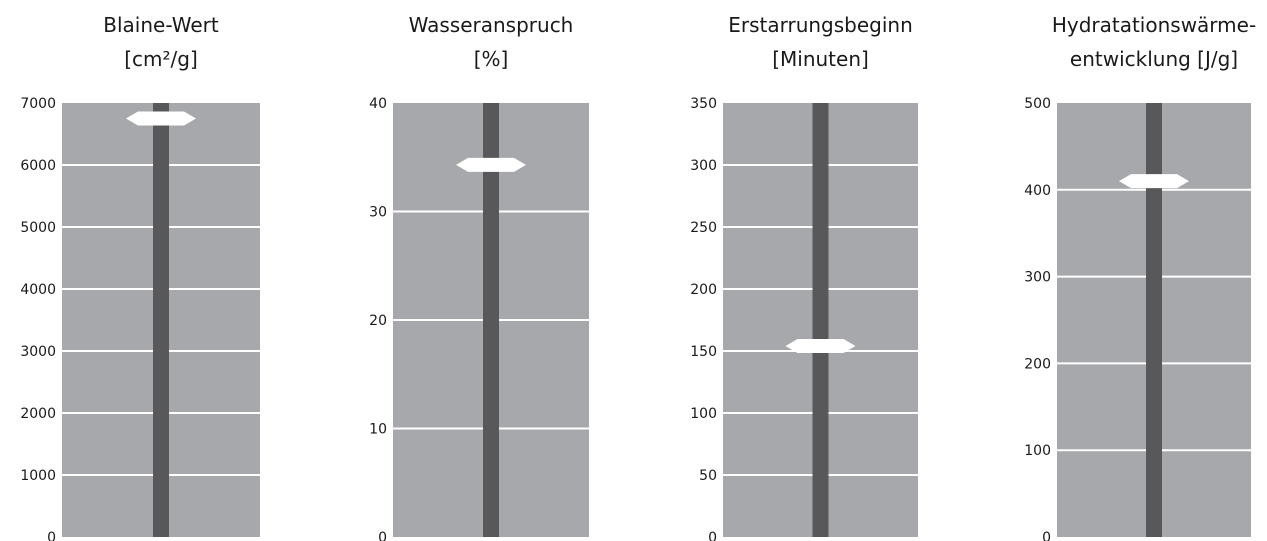 Image resolution: width=1267 pixels, height=541 pixels. What do you see at coordinates (38, 290) in the screenshot?
I see `tick-label: 4000` at bounding box center [38, 290].